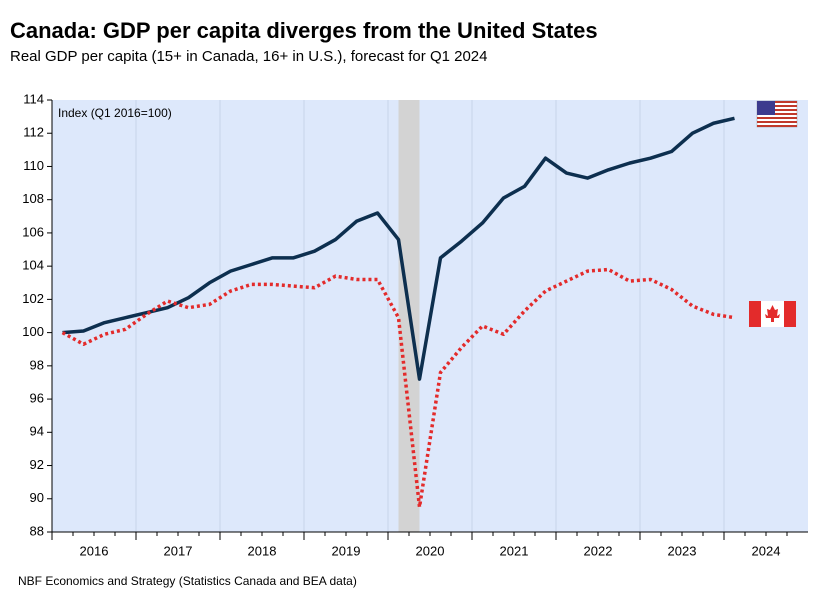 The width and height of the screenshot is (823, 594). Describe the element at coordinates (33, 98) in the screenshot. I see `y-tick-label: 114` at that location.